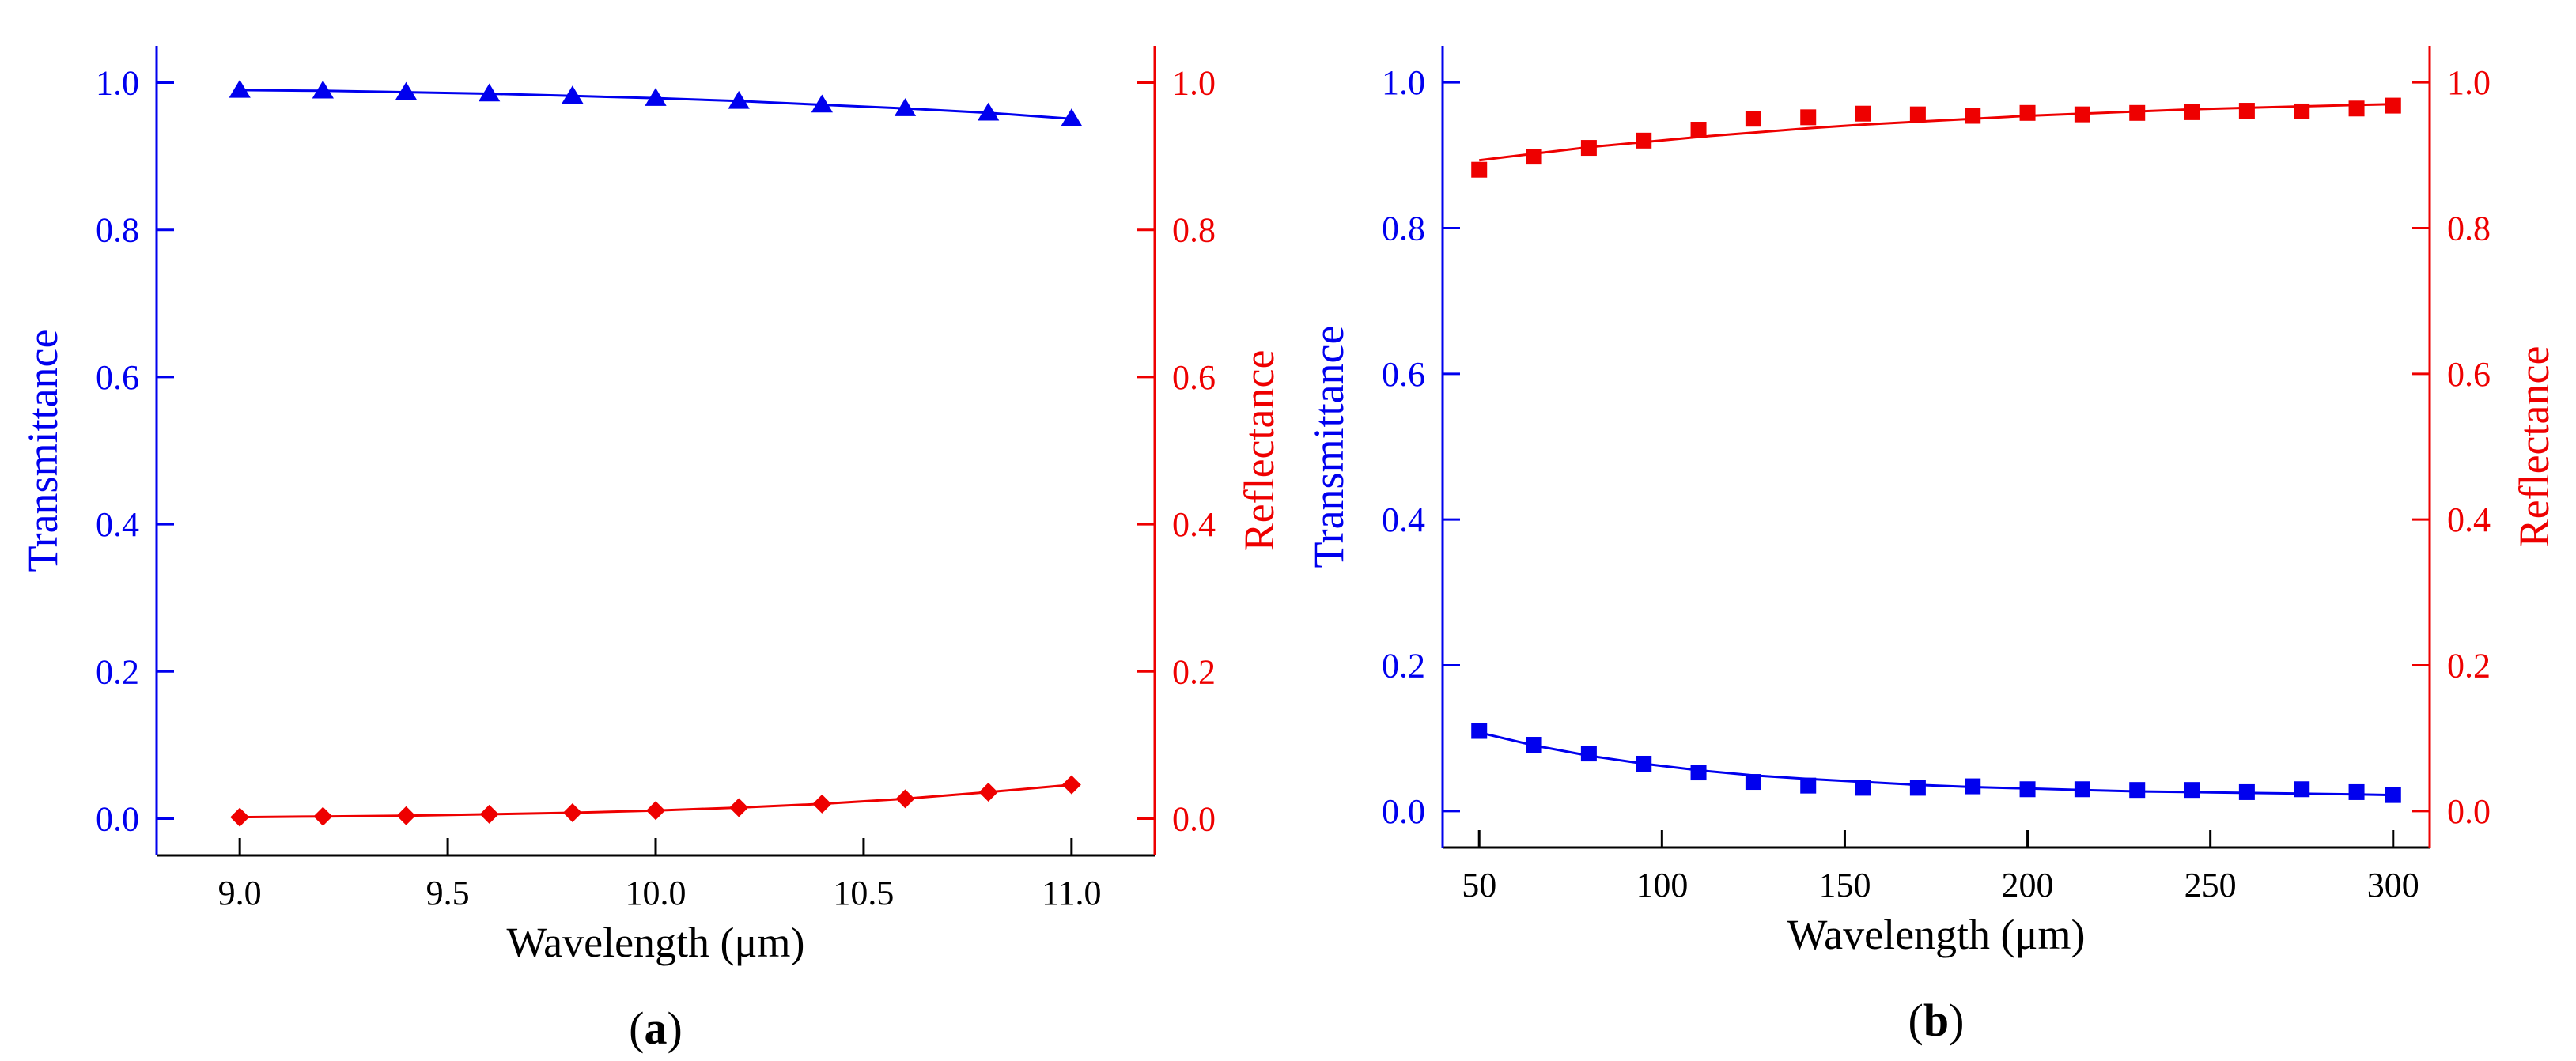 Image resolution: width=2576 pixels, height=1061 pixels. I want to click on panel-label: (a), so click(656, 1028).